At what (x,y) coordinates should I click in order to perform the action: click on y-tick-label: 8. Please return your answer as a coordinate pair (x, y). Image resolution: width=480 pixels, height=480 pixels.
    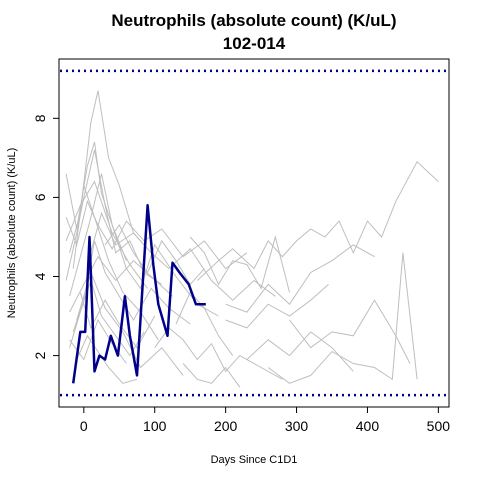
    Looking at the image, I should click on (40, 118).